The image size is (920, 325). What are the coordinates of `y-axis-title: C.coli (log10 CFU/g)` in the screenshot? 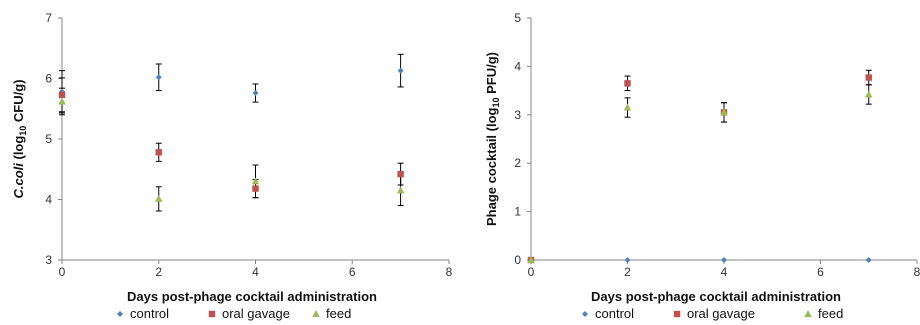 It's located at (19, 138).